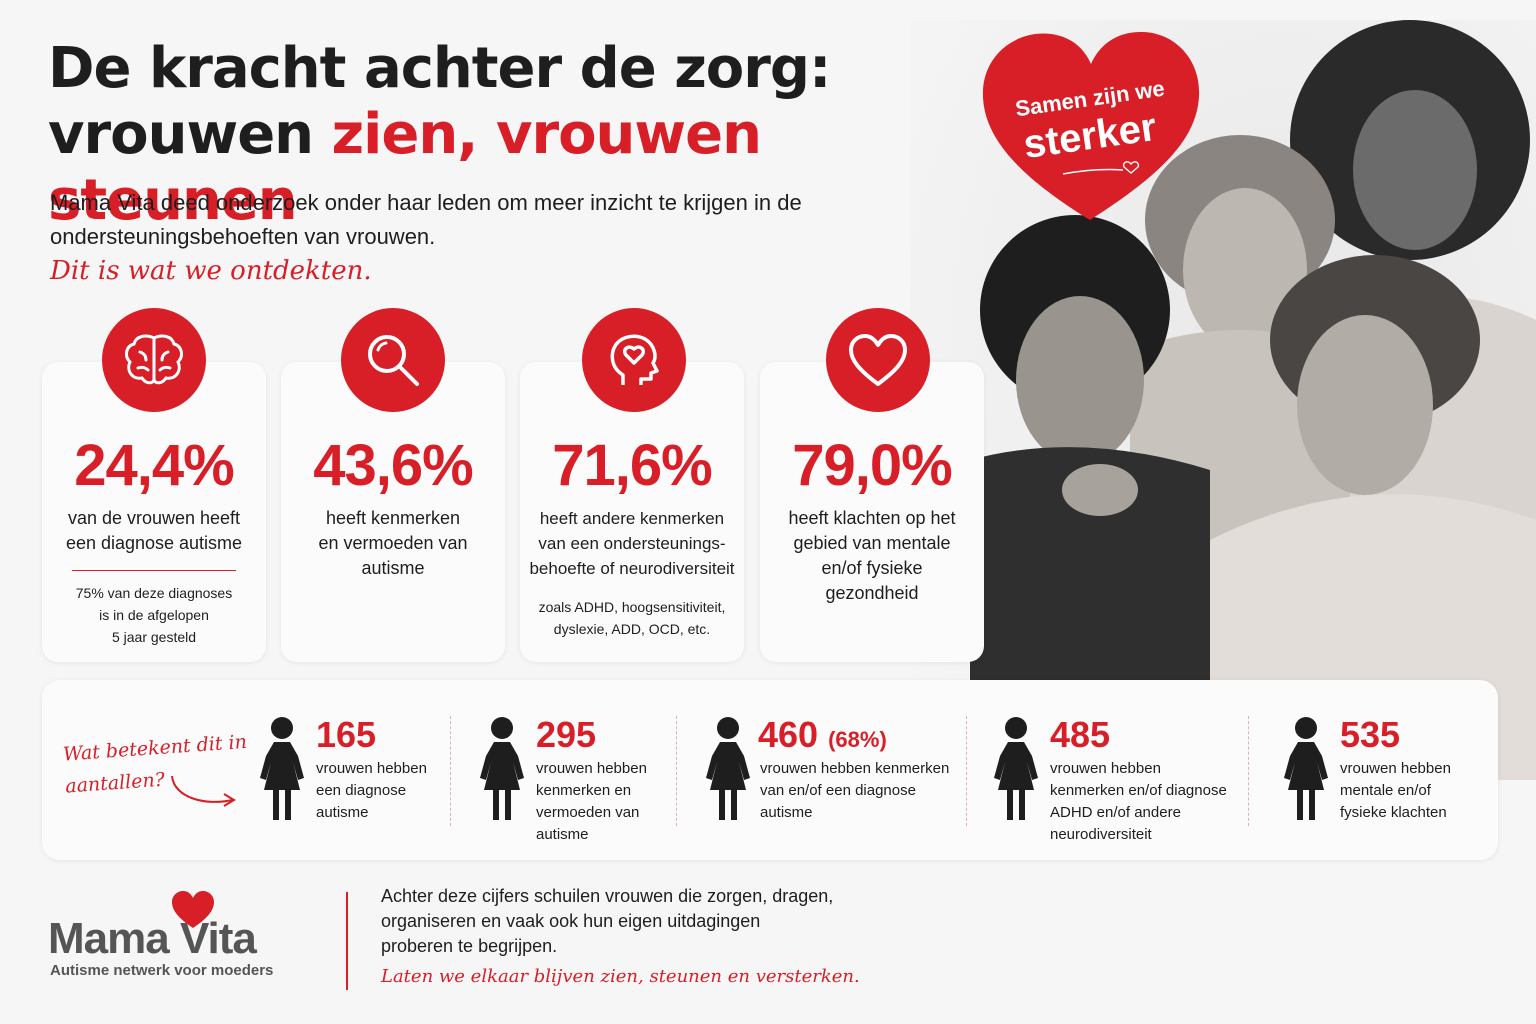 This screenshot has height=1024, width=1536. What do you see at coordinates (632, 607) in the screenshot?
I see `stat-note-line: zoals ADHD, hoogsensitiviteit,` at bounding box center [632, 607].